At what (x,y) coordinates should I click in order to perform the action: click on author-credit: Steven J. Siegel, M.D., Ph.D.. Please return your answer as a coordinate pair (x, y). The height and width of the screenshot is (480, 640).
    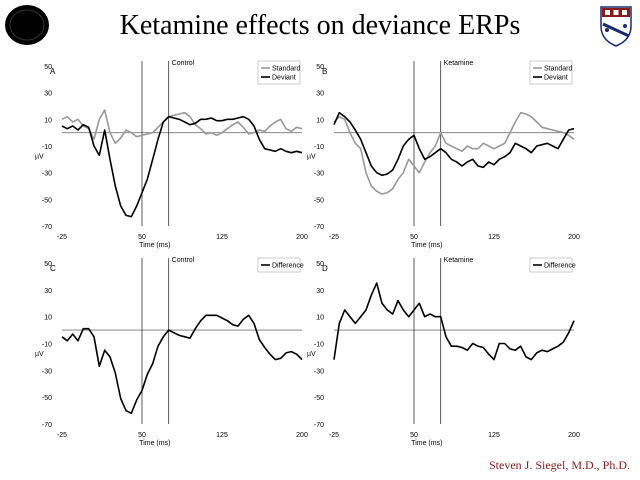
    Looking at the image, I should click on (559, 465).